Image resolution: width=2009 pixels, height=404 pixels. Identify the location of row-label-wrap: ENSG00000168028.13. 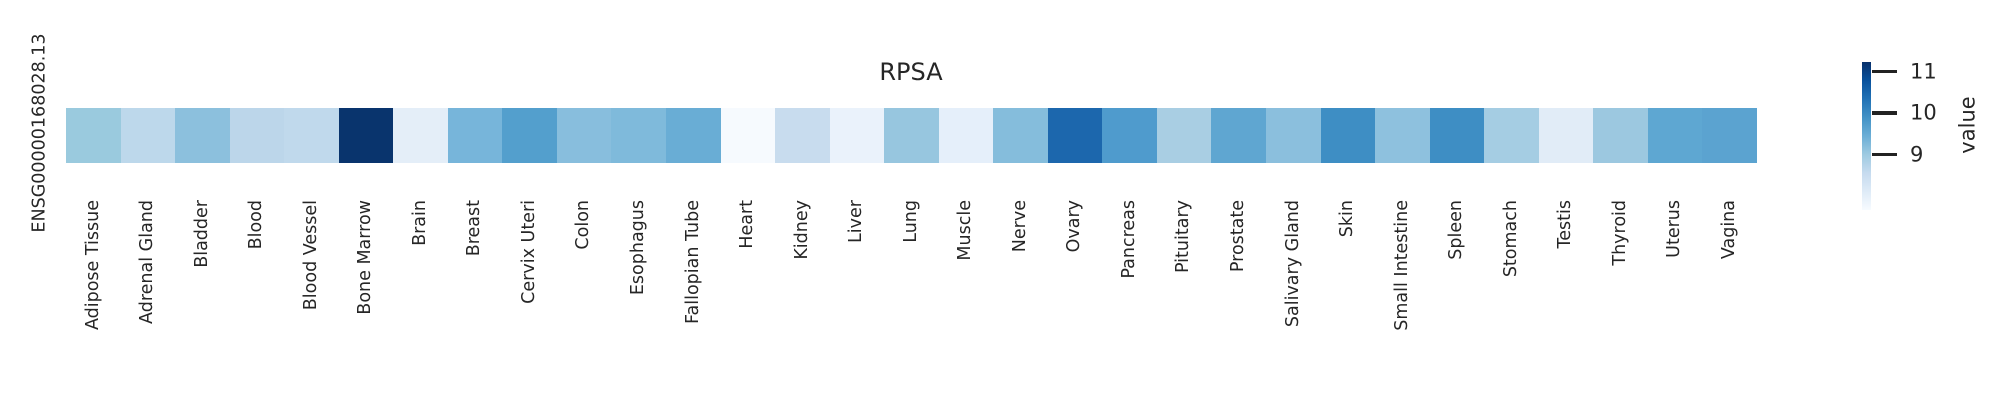
(39, 134).